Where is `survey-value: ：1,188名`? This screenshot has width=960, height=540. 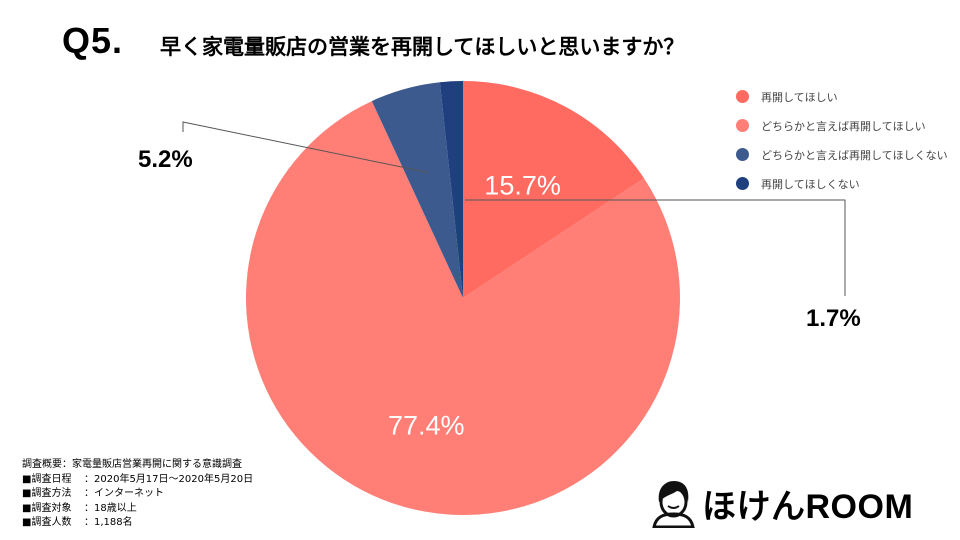 survey-value: ：1,188名 is located at coordinates (108, 522).